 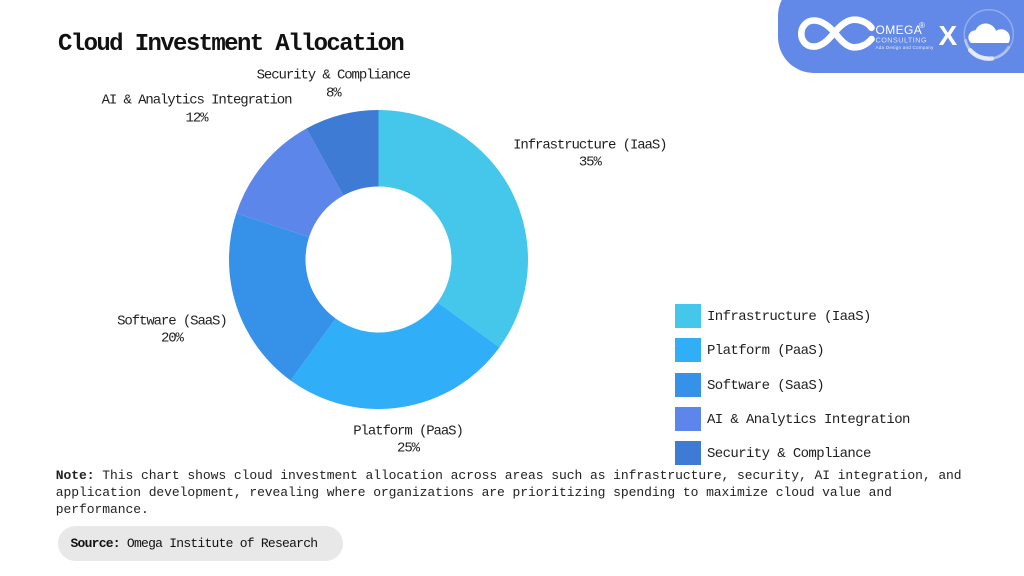 I want to click on svg-text: Ada Design and Company, so click(x=905, y=47).